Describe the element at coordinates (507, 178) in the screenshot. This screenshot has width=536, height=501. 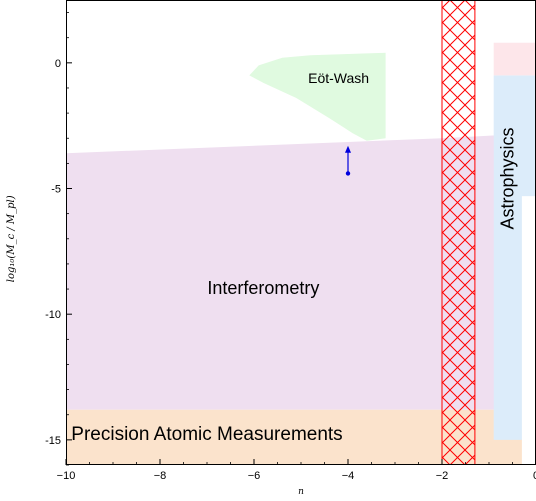
I see `astrophysics-label: Astrophysics` at that location.